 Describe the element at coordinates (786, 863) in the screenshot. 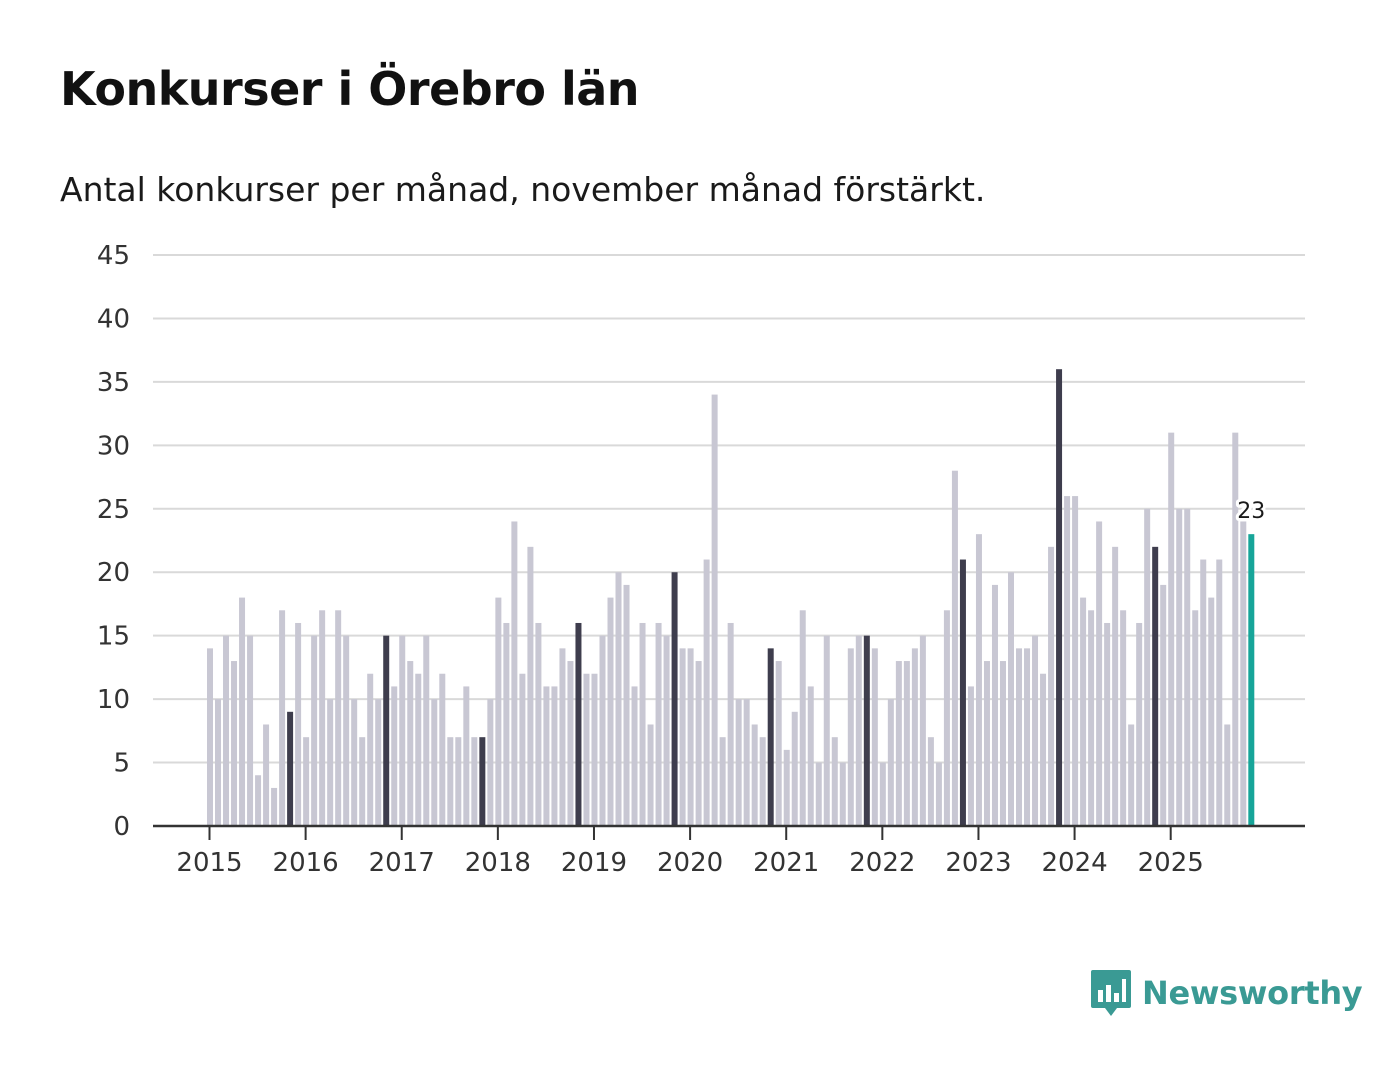

I see `x-tick-label: 2021` at that location.